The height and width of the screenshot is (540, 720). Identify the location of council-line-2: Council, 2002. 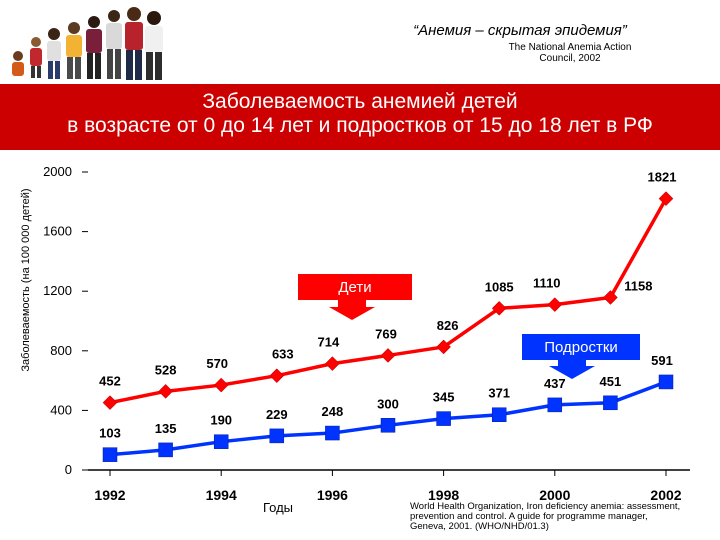
(570, 58).